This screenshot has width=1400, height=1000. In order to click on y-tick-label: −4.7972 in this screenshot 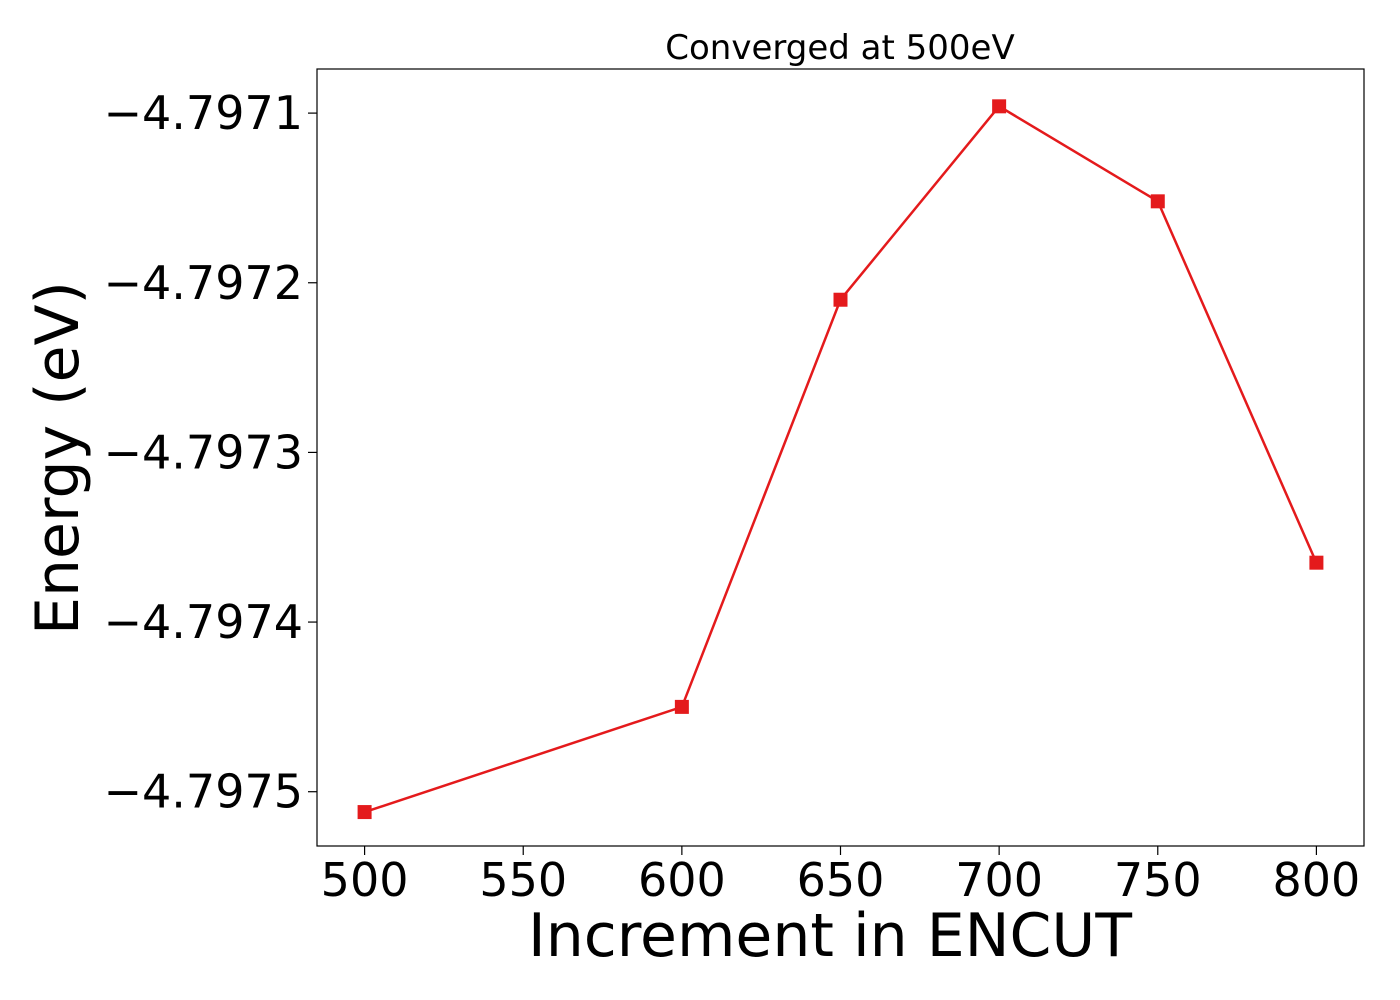, I will do `click(204, 283)`.